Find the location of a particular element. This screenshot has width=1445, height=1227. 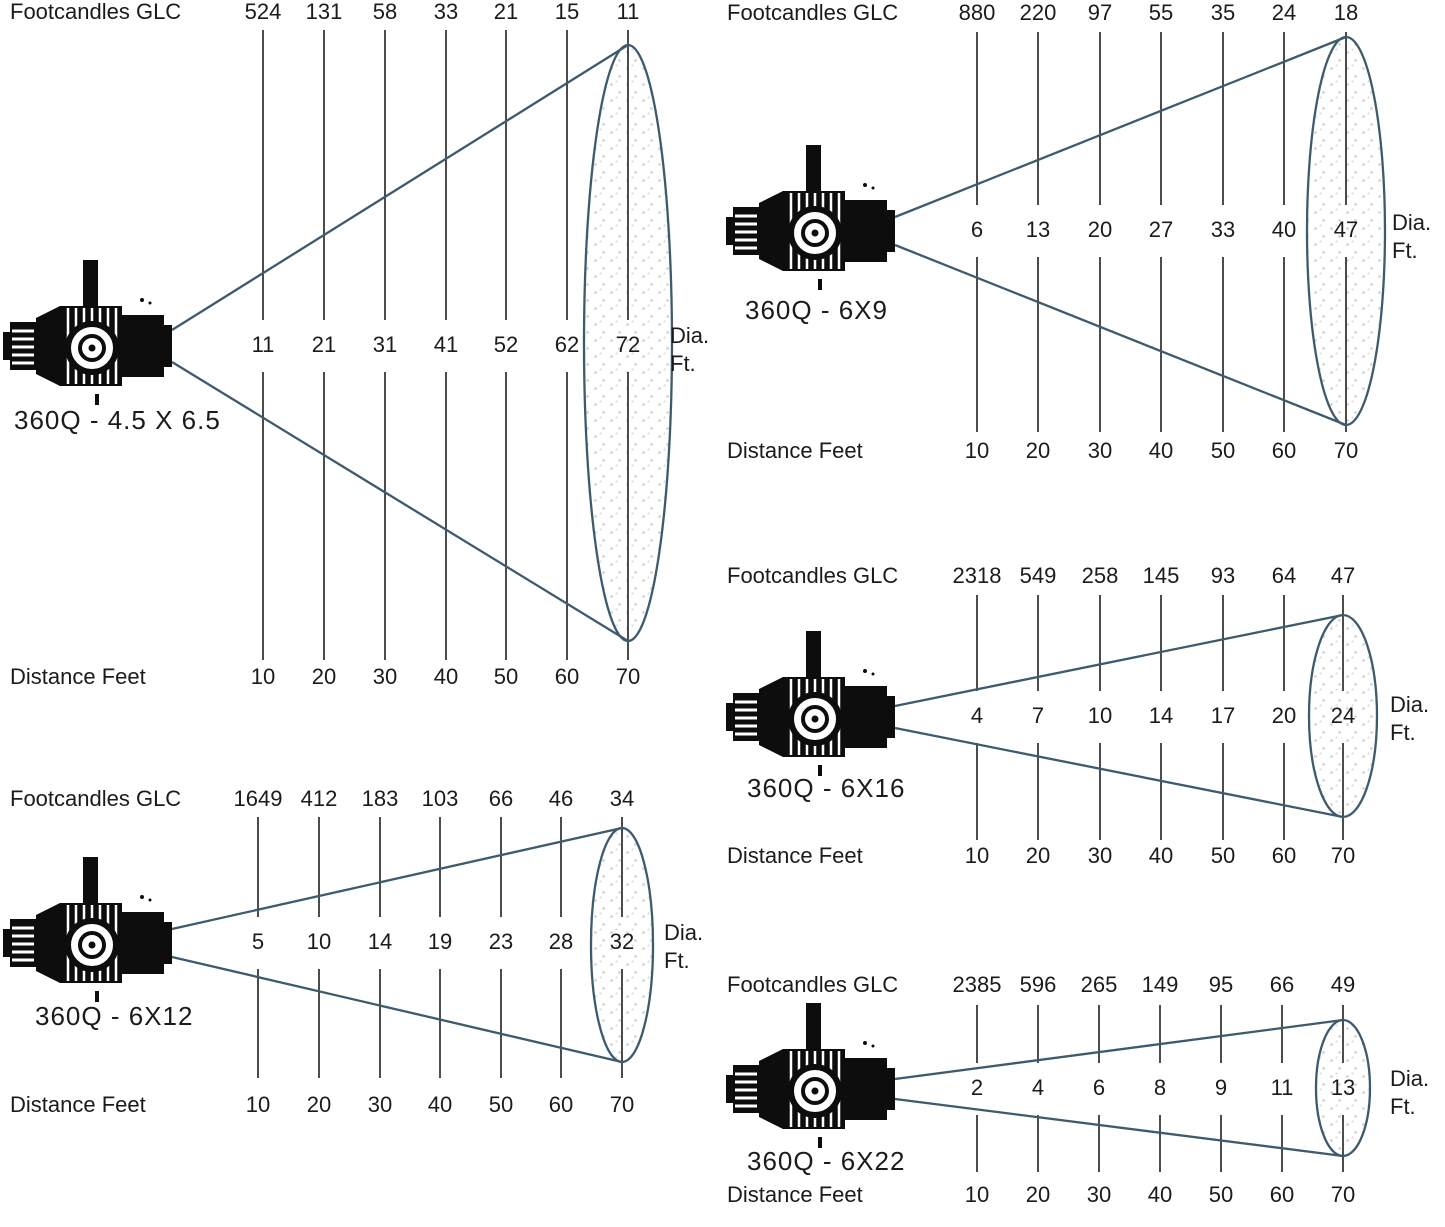

spotlight-fixture-icon is located at coordinates (87, 332).